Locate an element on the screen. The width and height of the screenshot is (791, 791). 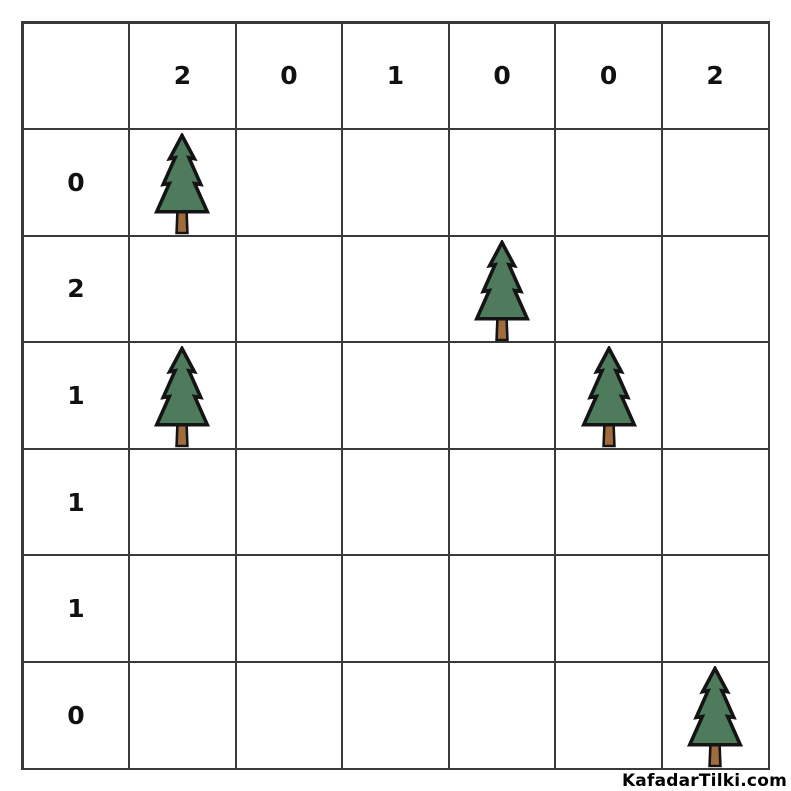
grid-cell-r4c2 is located at coordinates (395, 608).